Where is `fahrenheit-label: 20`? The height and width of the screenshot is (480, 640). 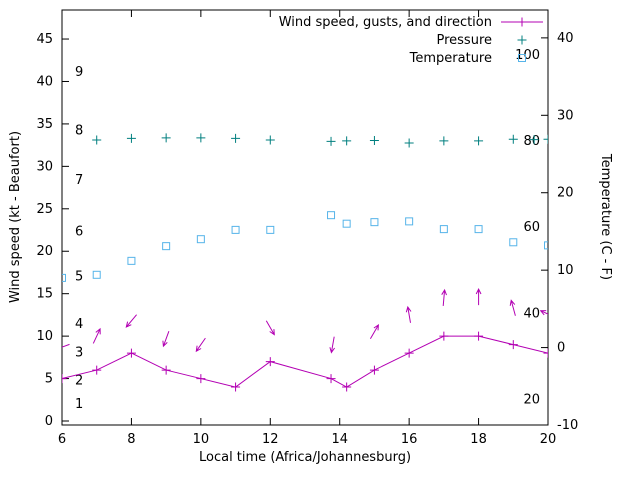
fahrenheit-label: 20 is located at coordinates (531, 399).